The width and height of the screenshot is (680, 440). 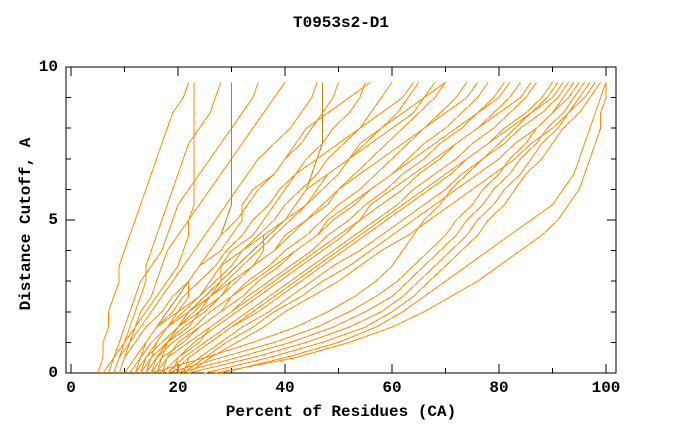 I want to click on y-axis-label: Distance Cutoff, A, so click(x=26, y=224).